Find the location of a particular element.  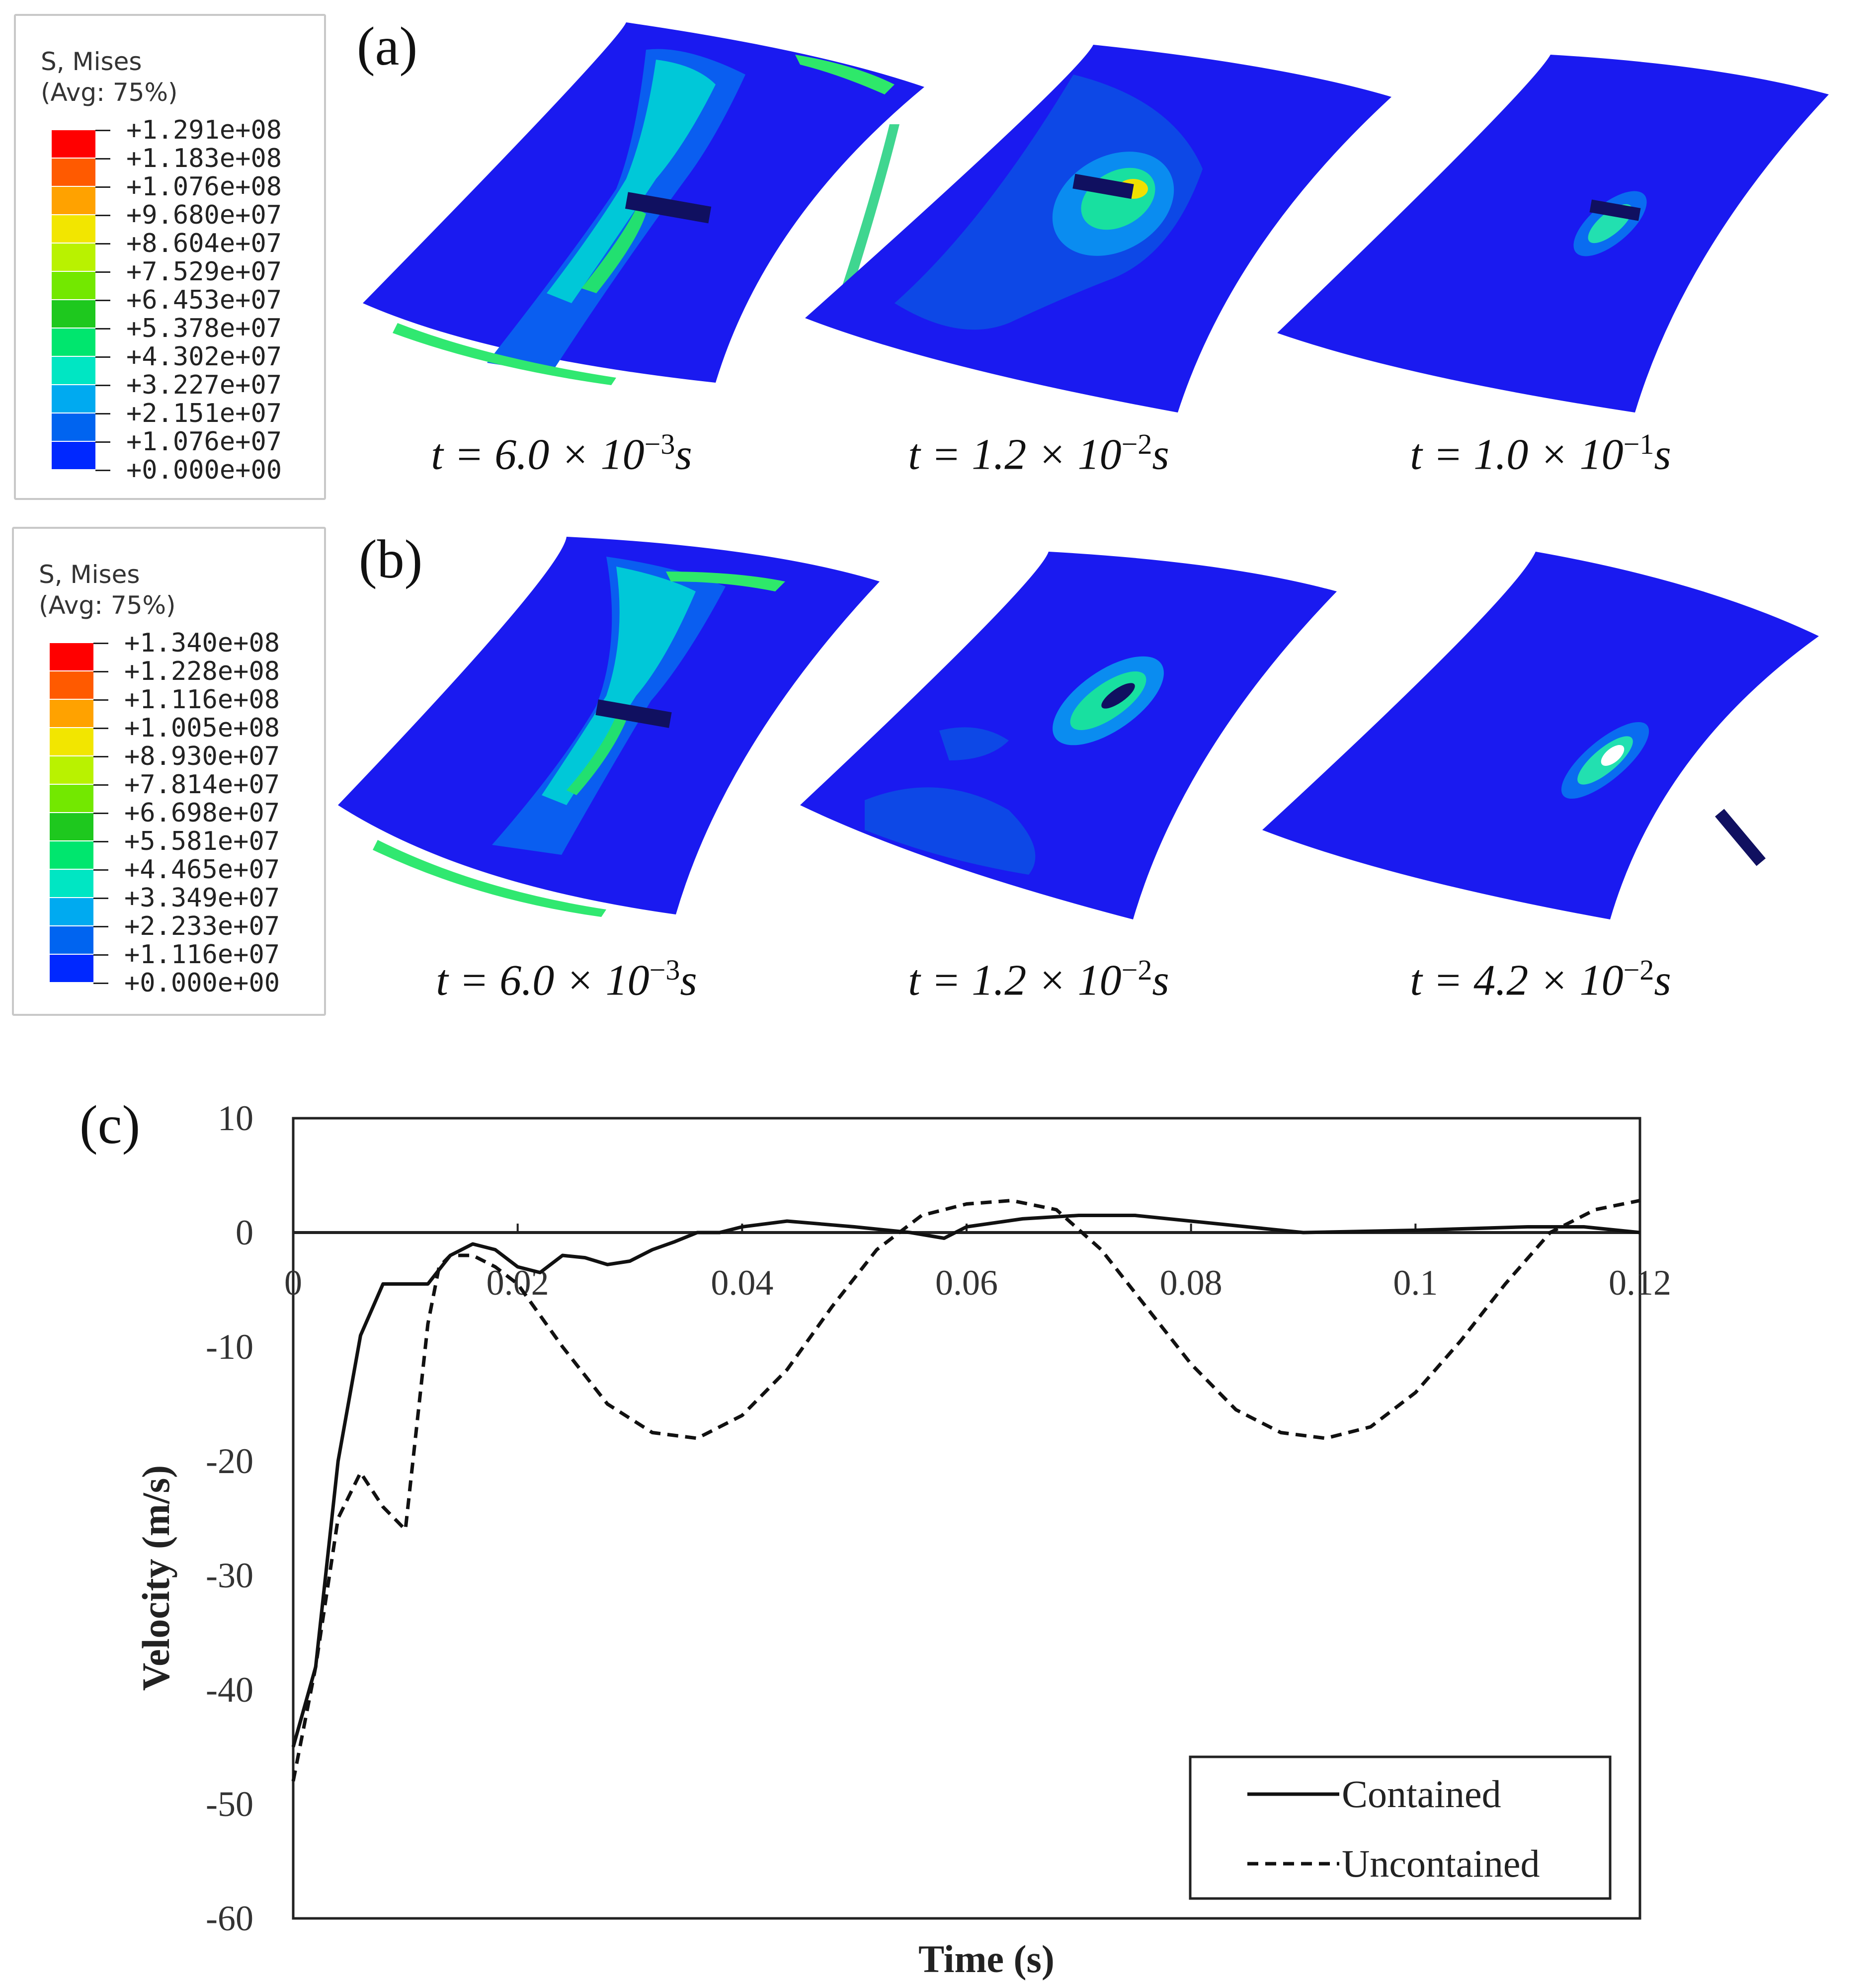

caption-b-1-unit: s is located at coordinates (688, 980).